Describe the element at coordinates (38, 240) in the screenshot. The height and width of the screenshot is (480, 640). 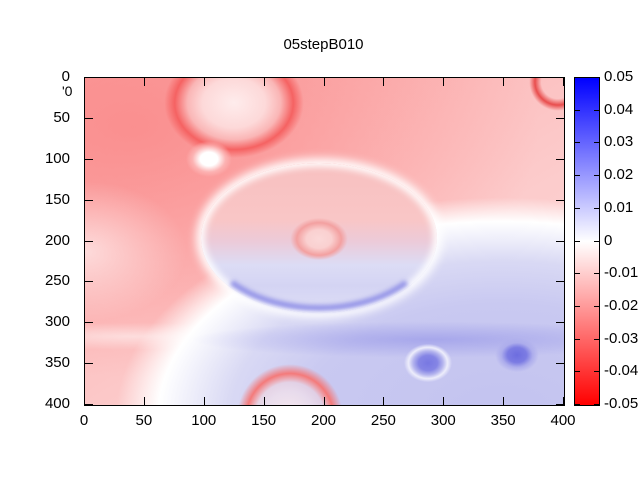
I see `y-axis-labels: 0 50 100 150 200 250 300 350 400` at that location.